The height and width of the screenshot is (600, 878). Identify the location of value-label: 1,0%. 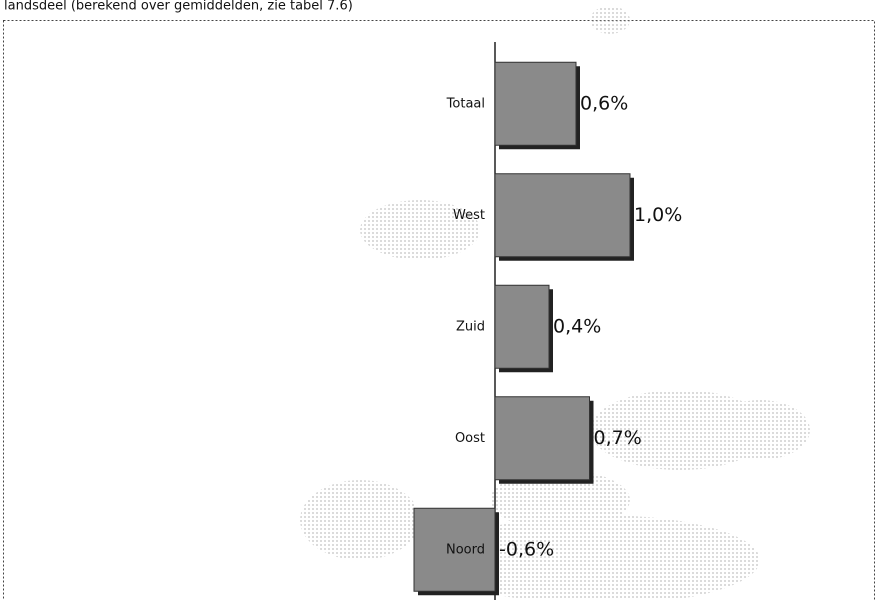
(658, 215).